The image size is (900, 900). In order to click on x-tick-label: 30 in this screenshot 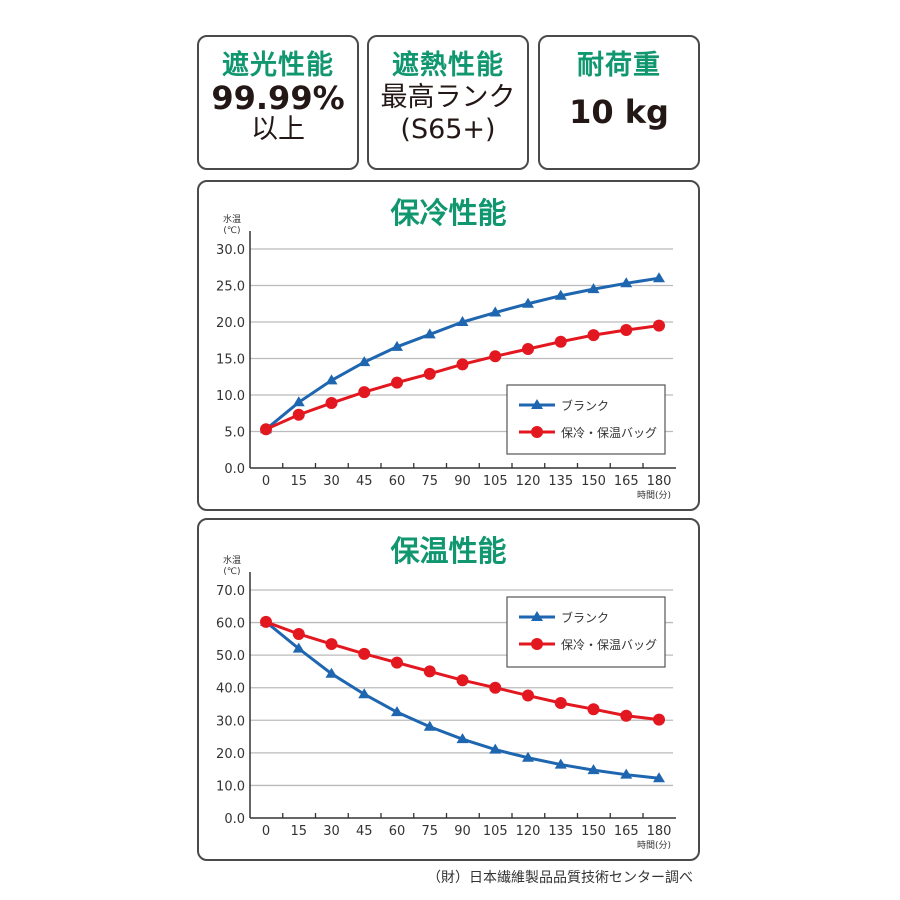, I will do `click(331, 831)`.